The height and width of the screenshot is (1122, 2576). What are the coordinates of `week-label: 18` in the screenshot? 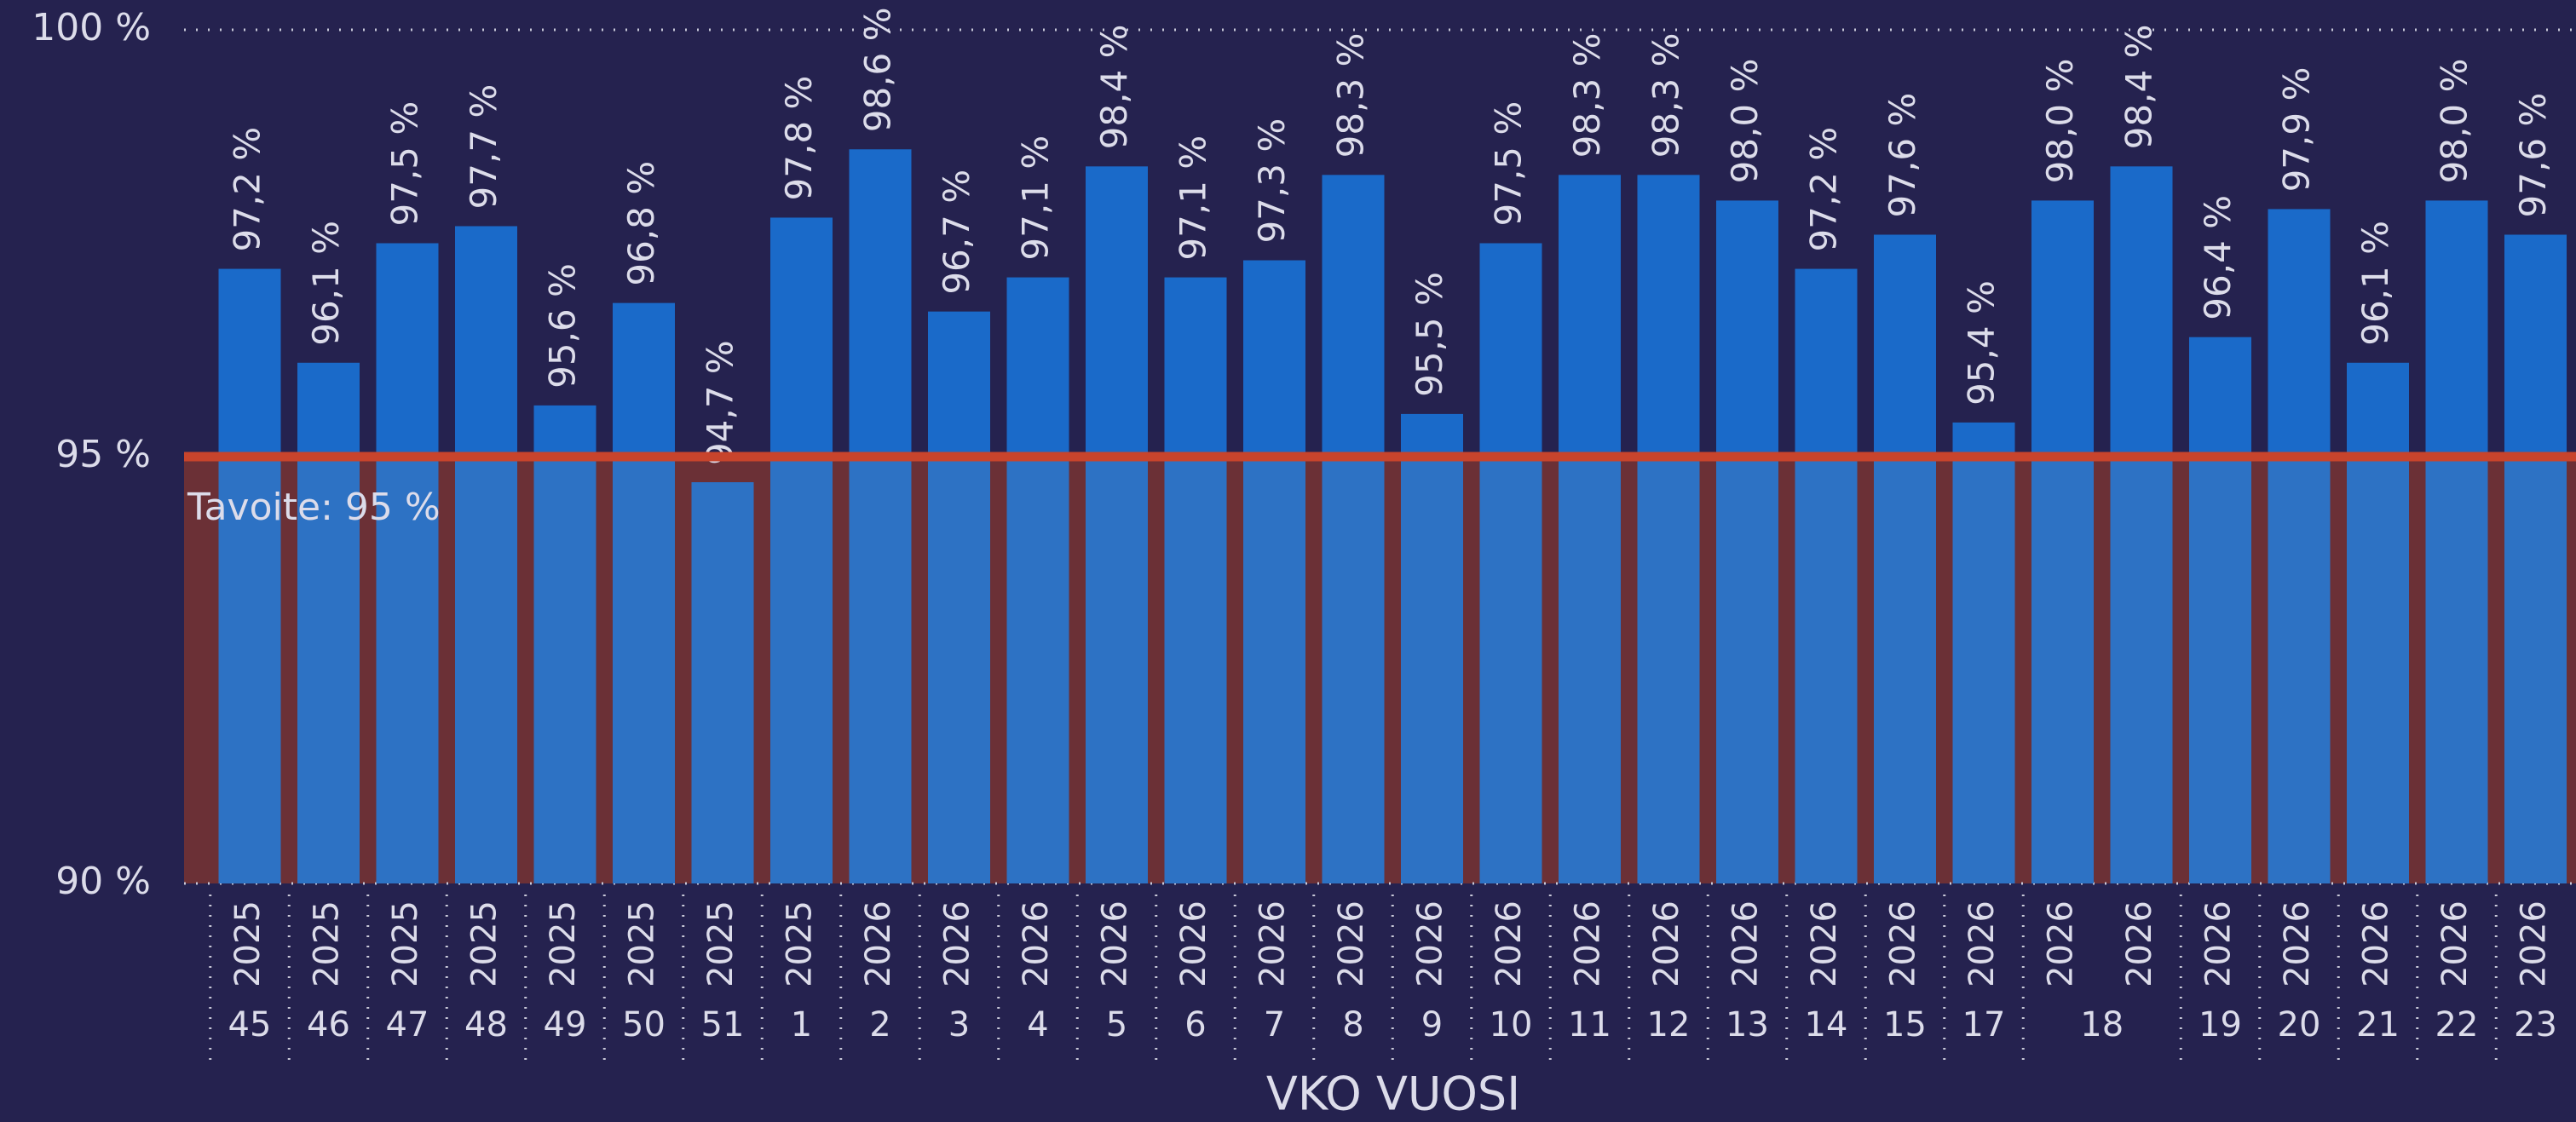 It's located at (2102, 1024).